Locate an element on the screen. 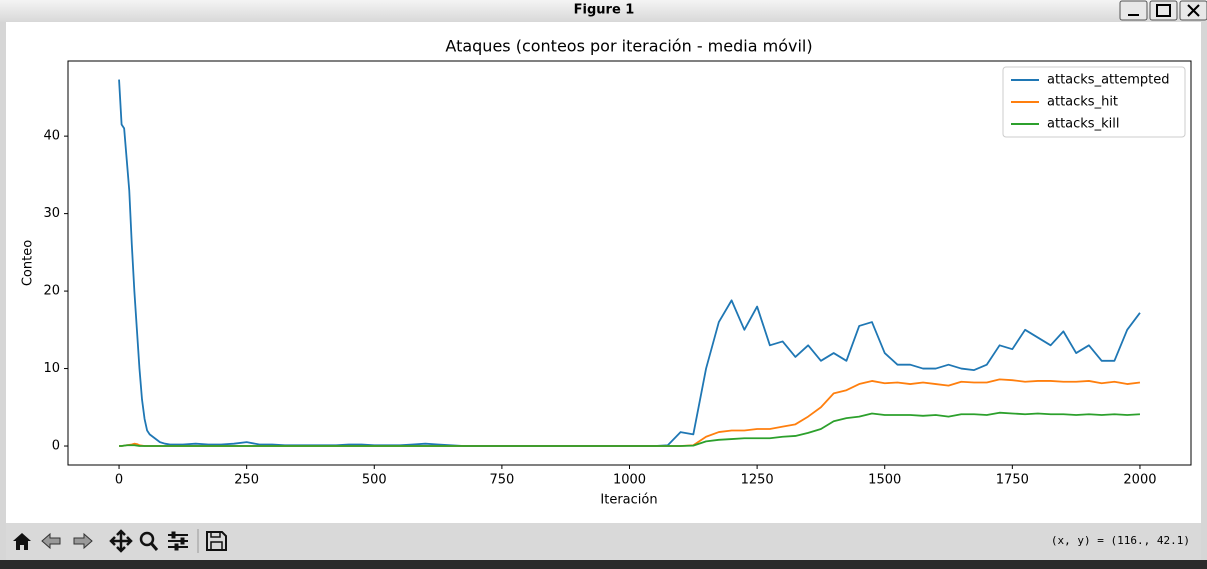 Image resolution: width=1207 pixels, height=569 pixels. title-bar is located at coordinates (603, 11).